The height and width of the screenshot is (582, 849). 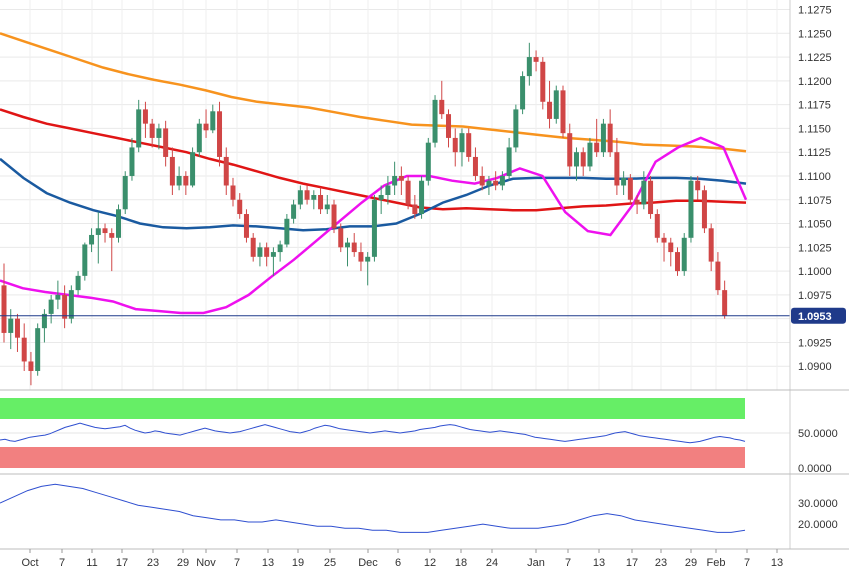 I want to click on price-tick-label: 1.1250, so click(x=815, y=34).